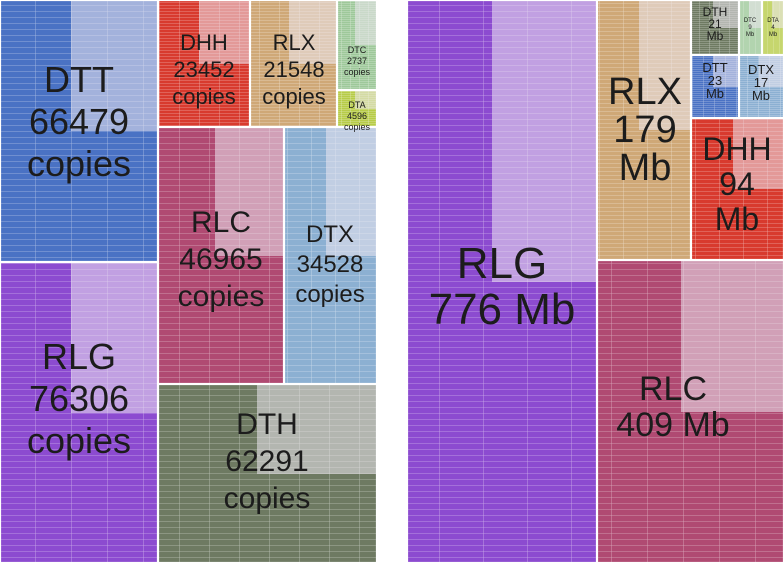  I want to click on label-unit-rlc: copies, so click(221, 296).